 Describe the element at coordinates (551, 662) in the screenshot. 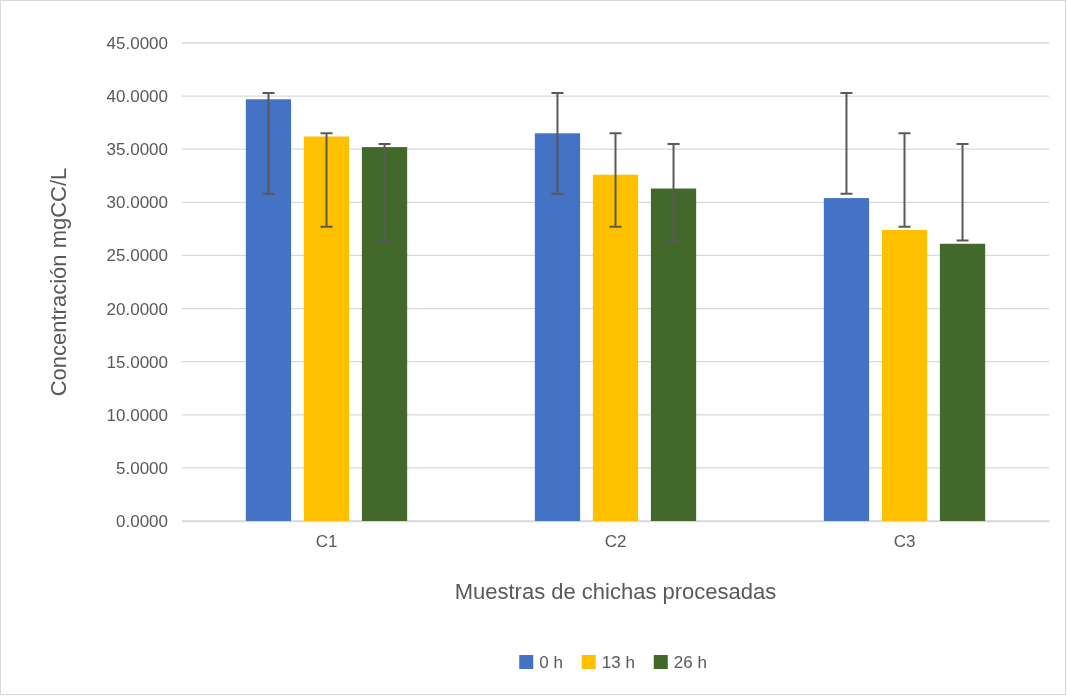

I see `legend-label: 0 h` at that location.